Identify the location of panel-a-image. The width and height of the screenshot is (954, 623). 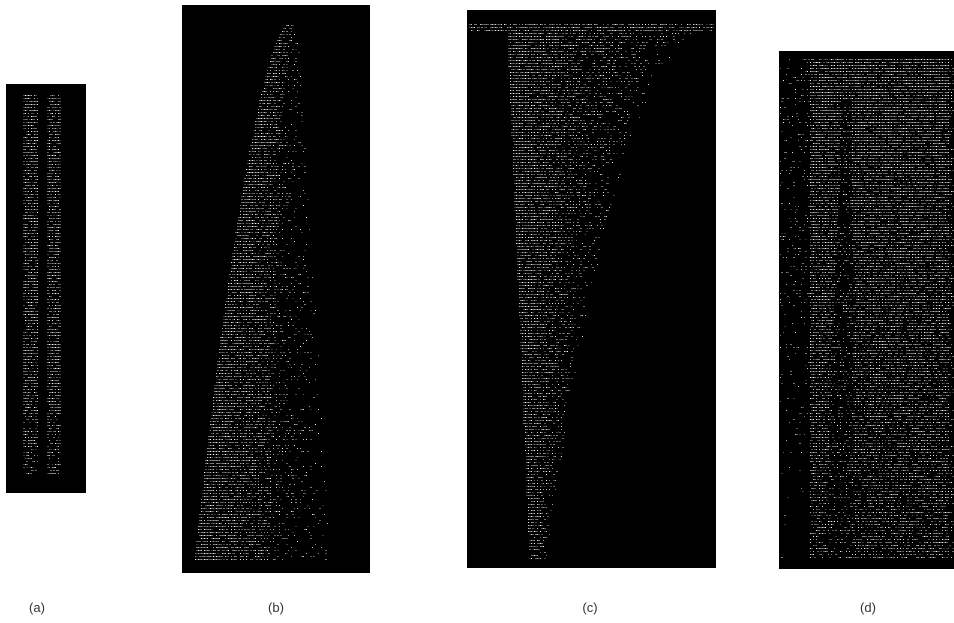
(46, 288).